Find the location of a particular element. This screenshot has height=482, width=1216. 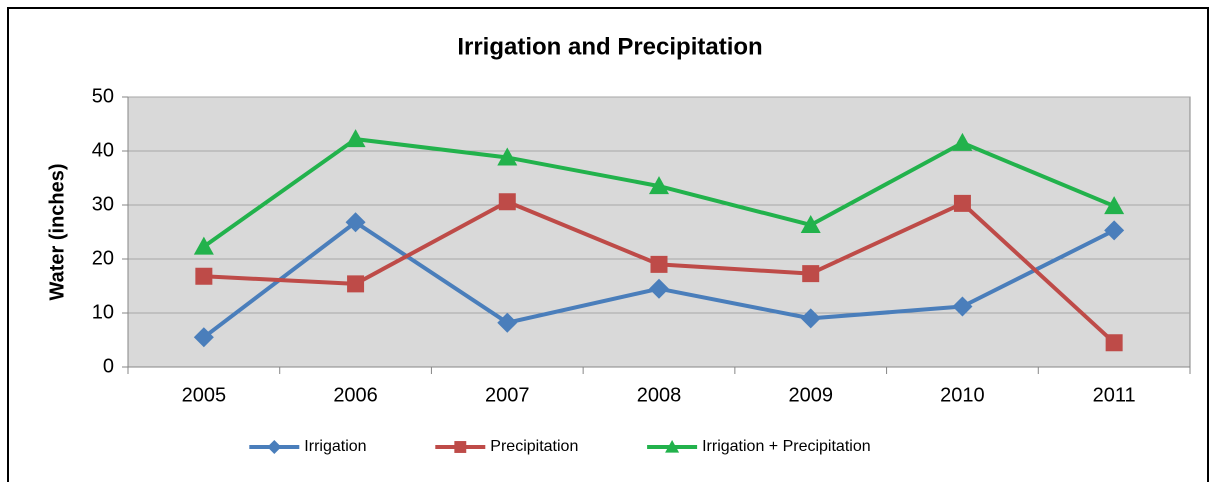

y-tick-label: 40 is located at coordinates (103, 150).